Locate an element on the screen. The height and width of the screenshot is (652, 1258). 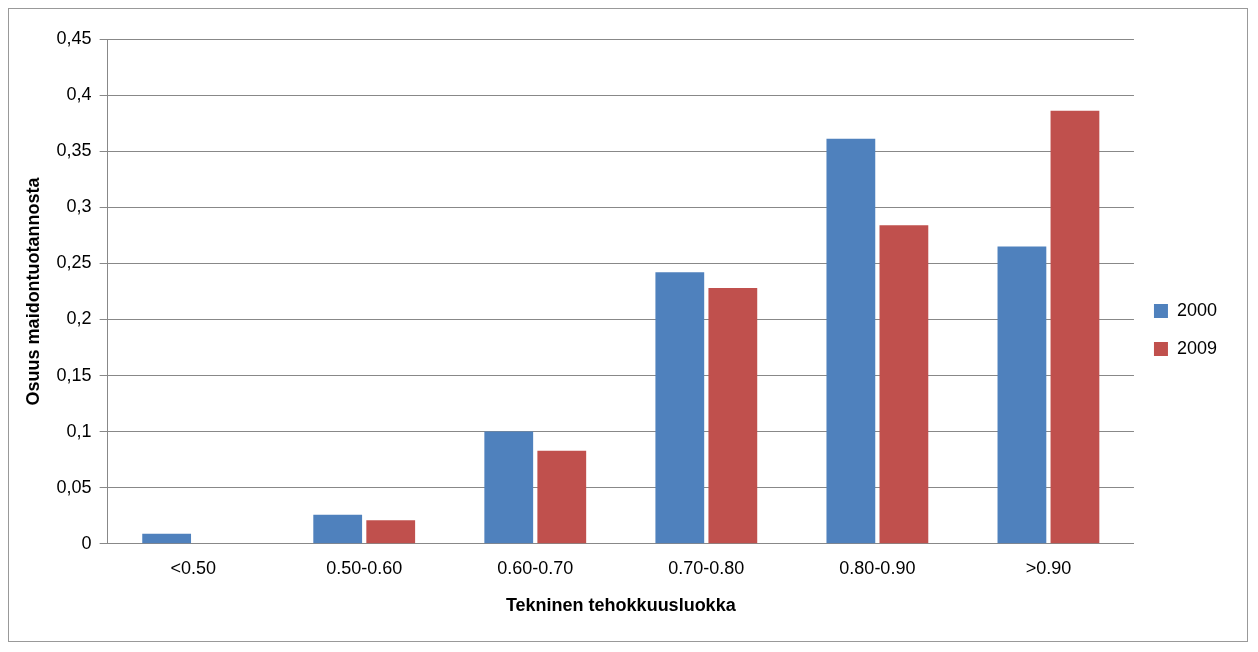
legend-label: 2000 is located at coordinates (1196, 309).